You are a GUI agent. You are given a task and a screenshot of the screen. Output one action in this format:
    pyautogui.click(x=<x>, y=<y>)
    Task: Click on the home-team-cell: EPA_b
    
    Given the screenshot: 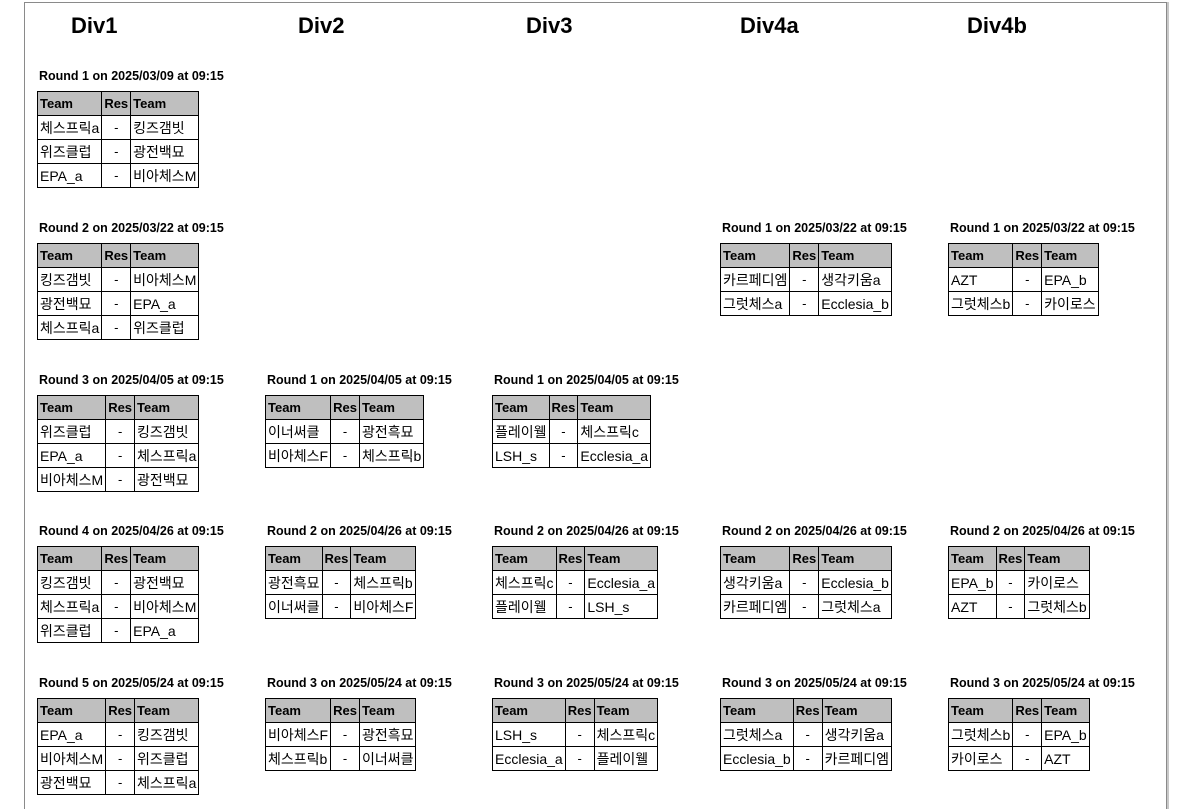 What is the action you would take?
    pyautogui.click(x=972, y=582)
    